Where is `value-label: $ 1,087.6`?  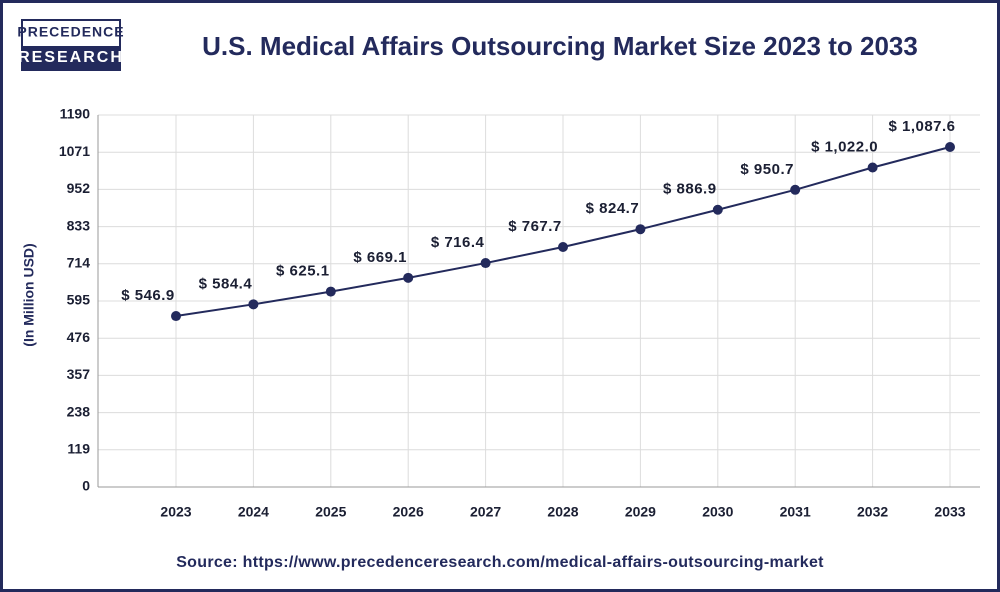 value-label: $ 1,087.6 is located at coordinates (921, 126).